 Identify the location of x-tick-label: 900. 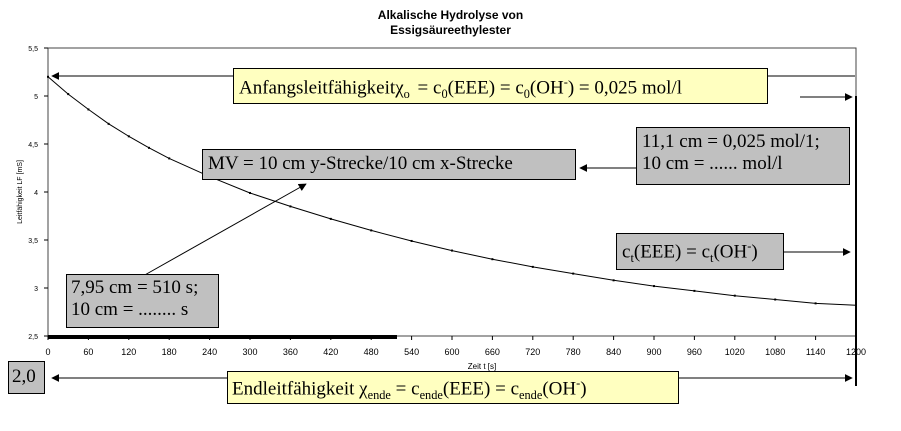
(653, 352).